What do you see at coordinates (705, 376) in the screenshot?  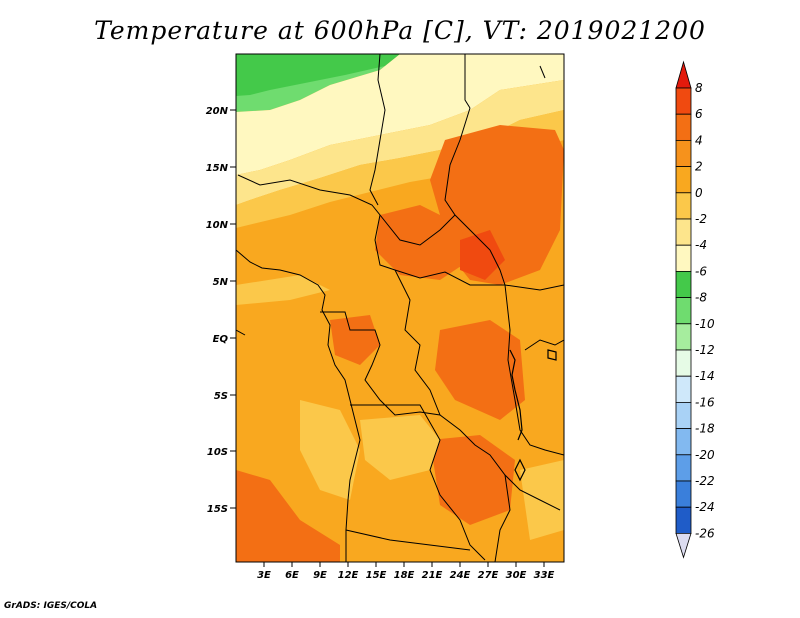 I see `colorbar-label: -14` at bounding box center [705, 376].